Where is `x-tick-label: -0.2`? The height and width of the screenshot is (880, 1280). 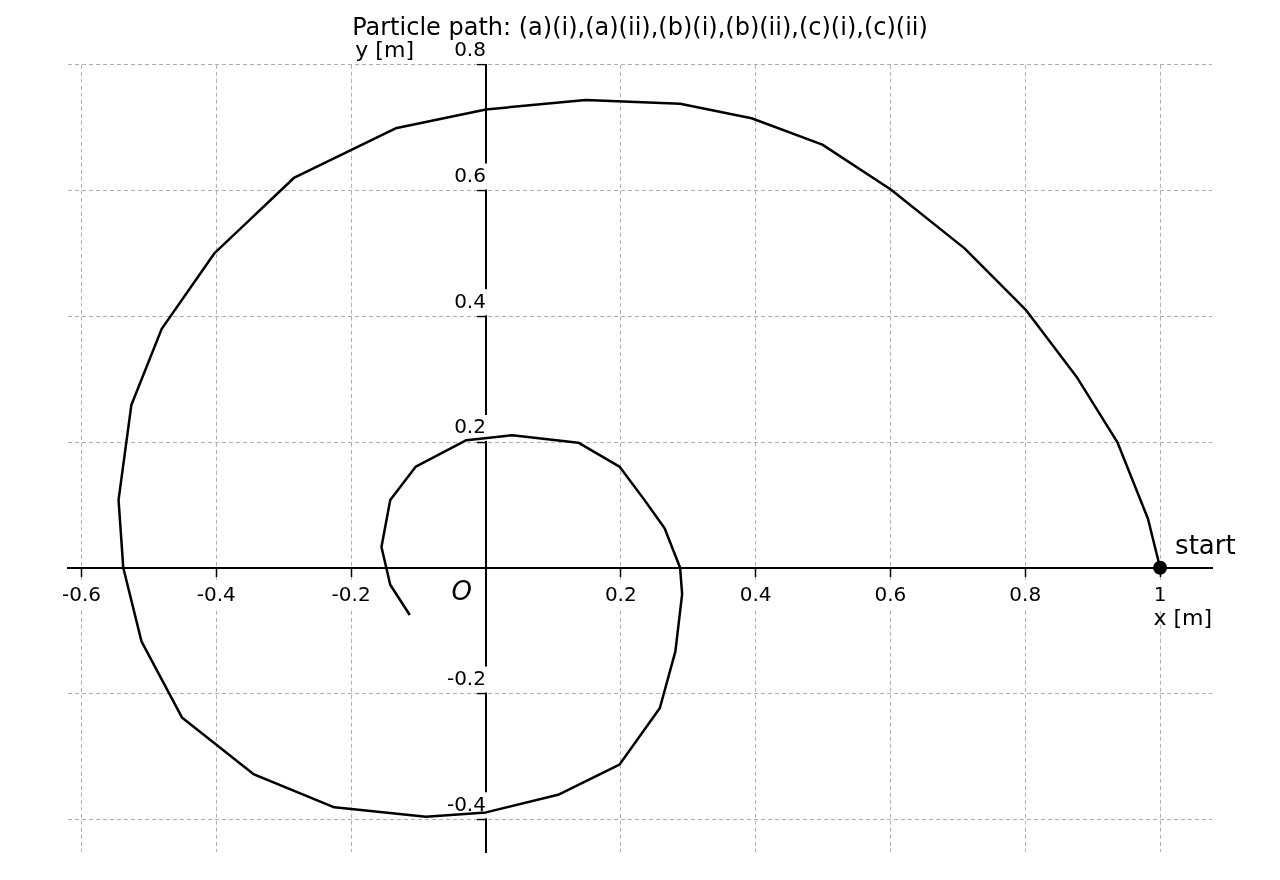 x-tick-label: -0.2 is located at coordinates (351, 594).